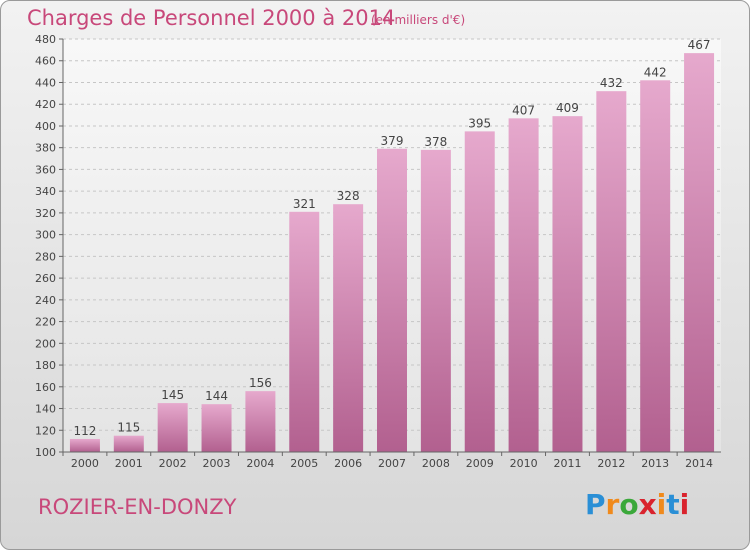 Image resolution: width=750 pixels, height=550 pixels. I want to click on data-label: 395, so click(479, 123).